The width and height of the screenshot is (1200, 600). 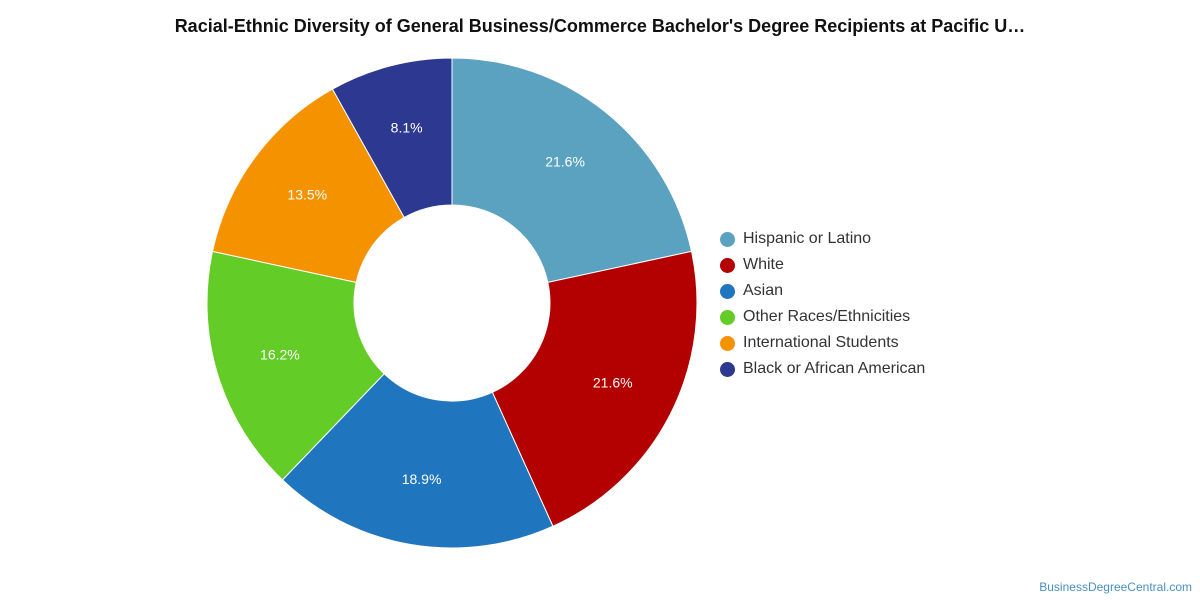 What do you see at coordinates (417, 461) in the screenshot?
I see `slice-asian` at bounding box center [417, 461].